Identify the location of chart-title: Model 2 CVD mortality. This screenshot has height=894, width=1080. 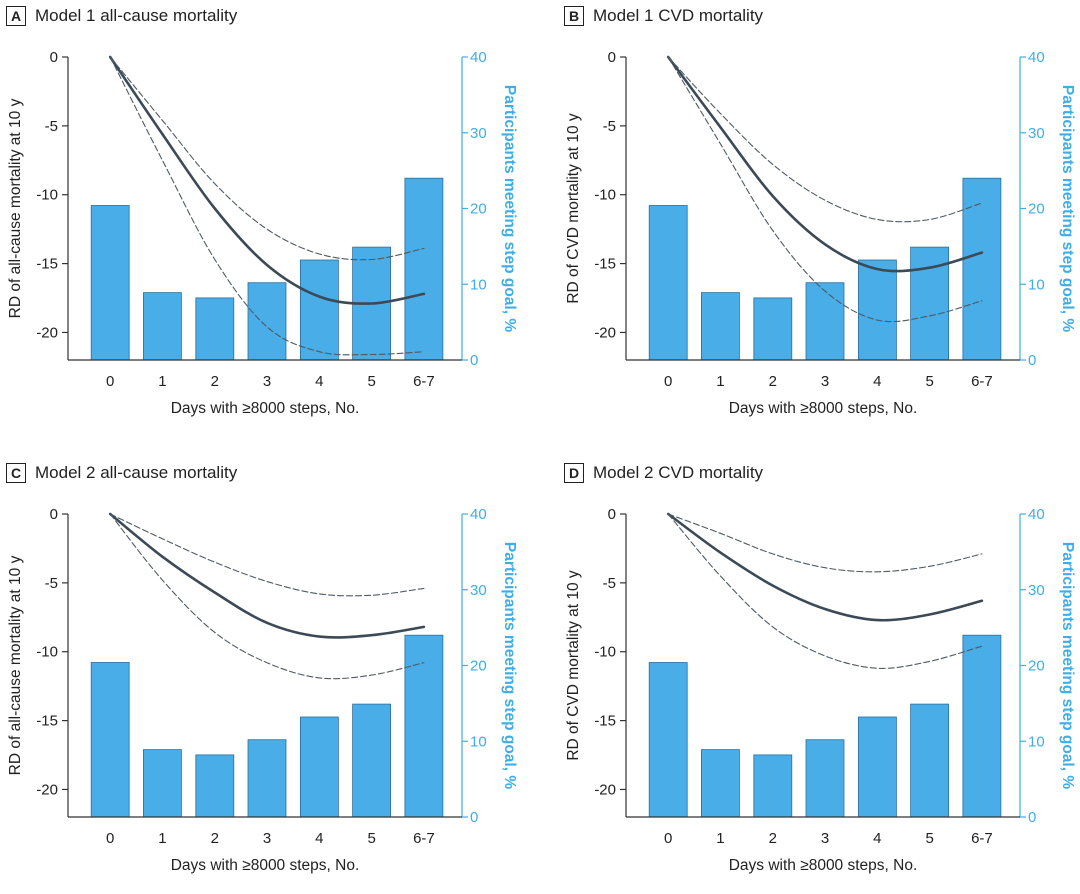
(678, 472).